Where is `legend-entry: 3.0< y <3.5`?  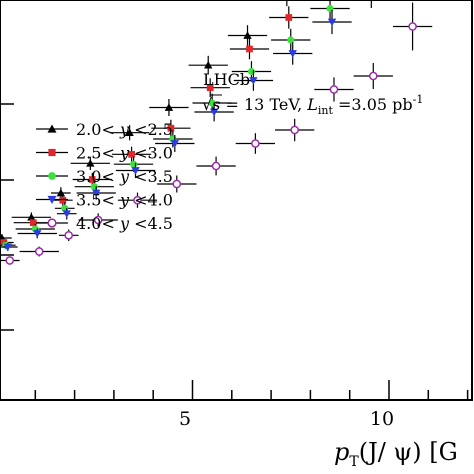 legend-entry: 3.0< y <3.5 is located at coordinates (104, 176).